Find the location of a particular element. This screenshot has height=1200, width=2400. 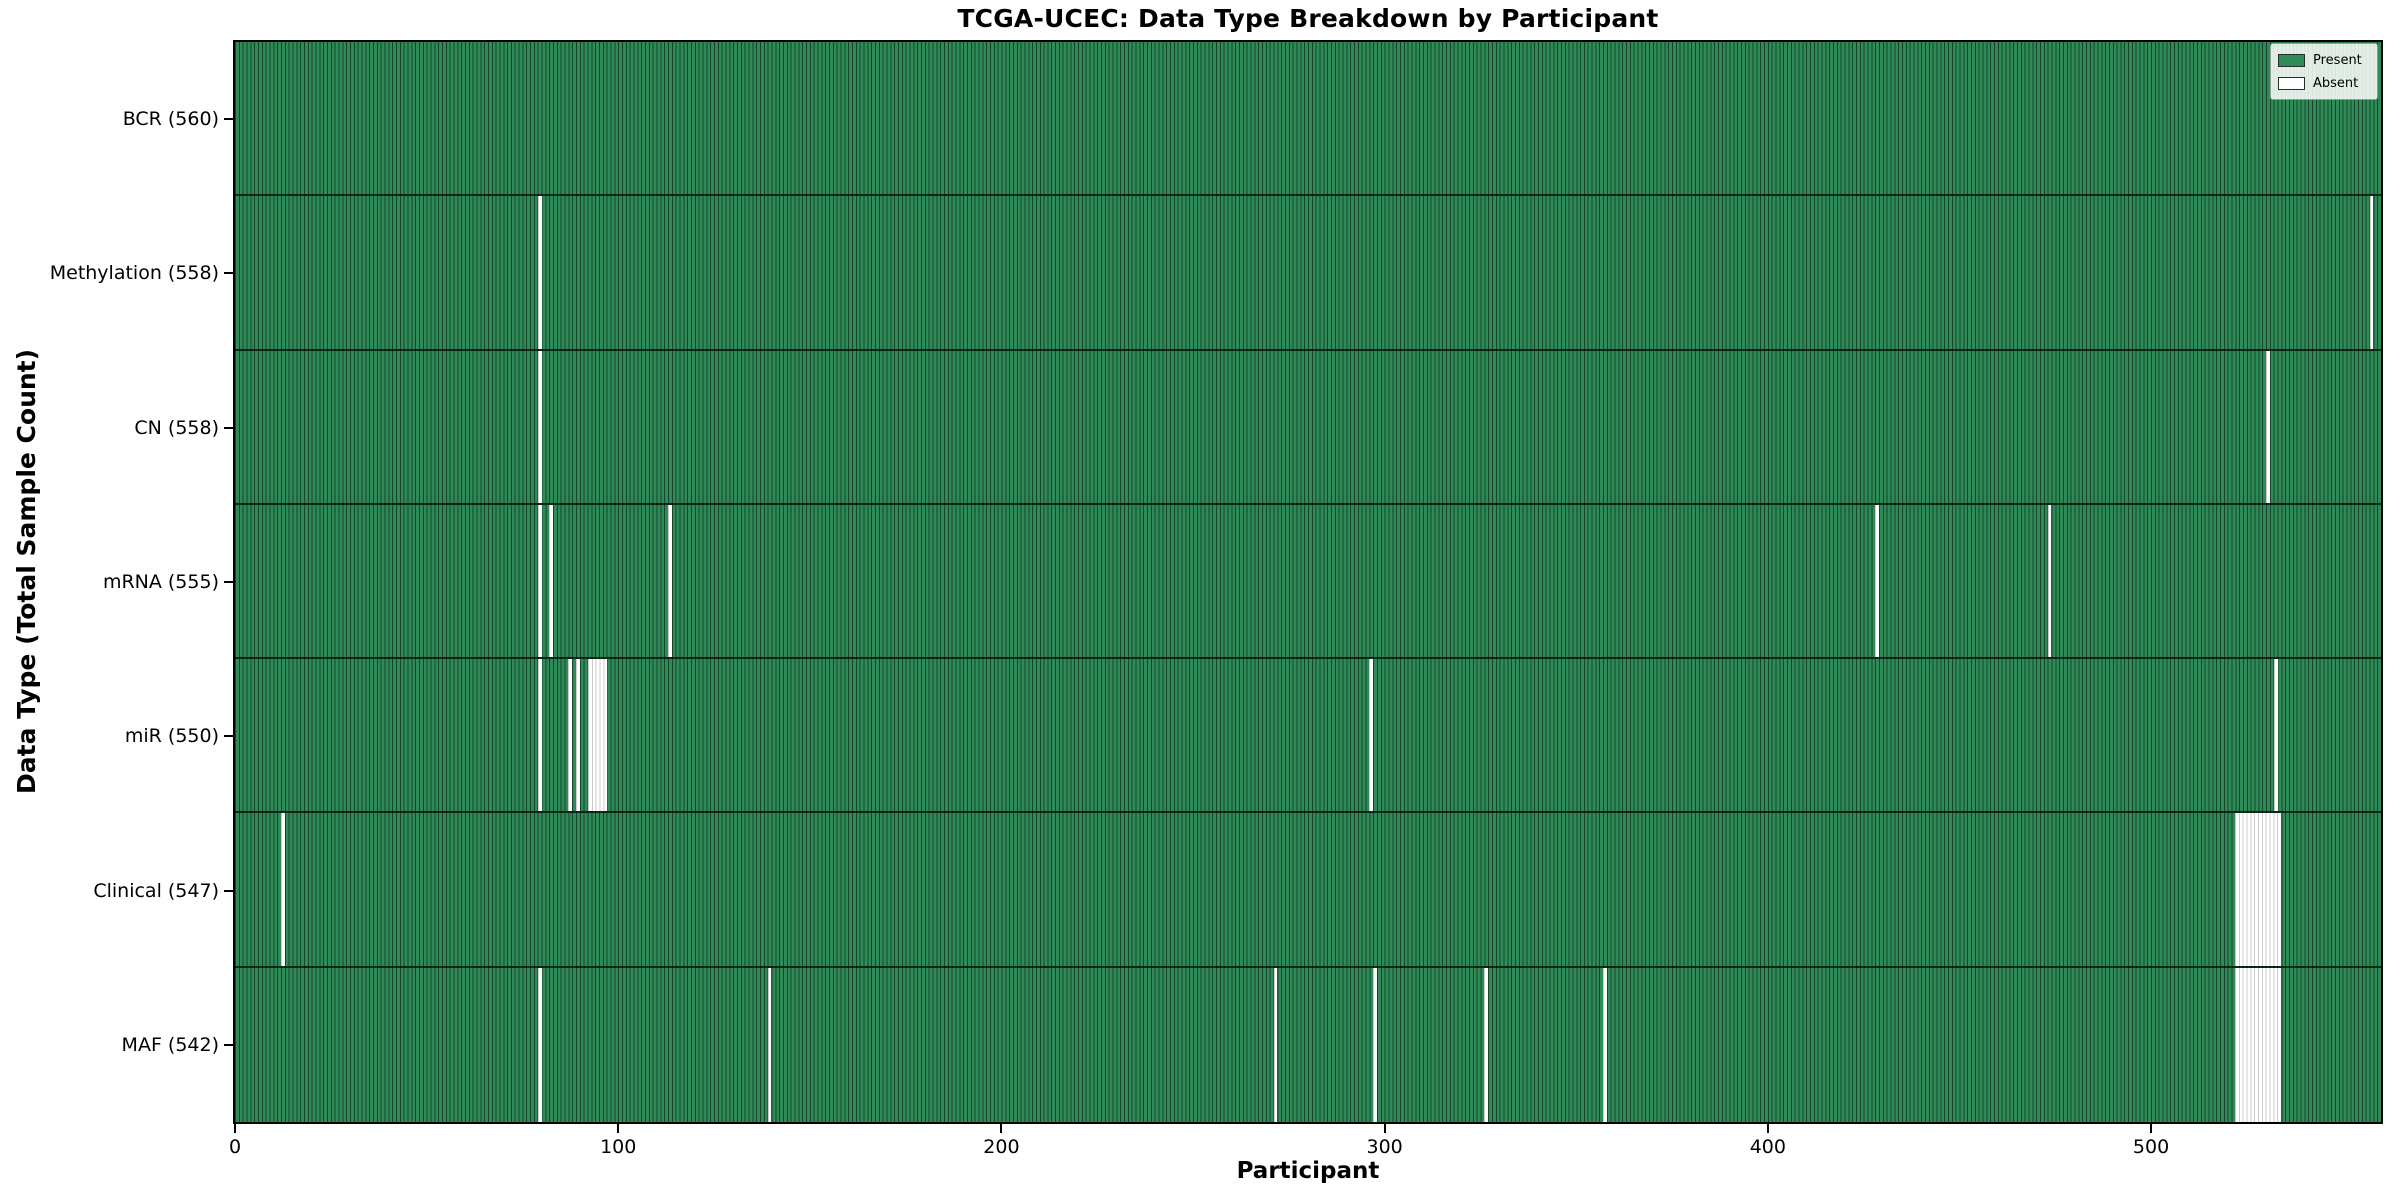

legend-label-present: Present is located at coordinates (2337, 60).